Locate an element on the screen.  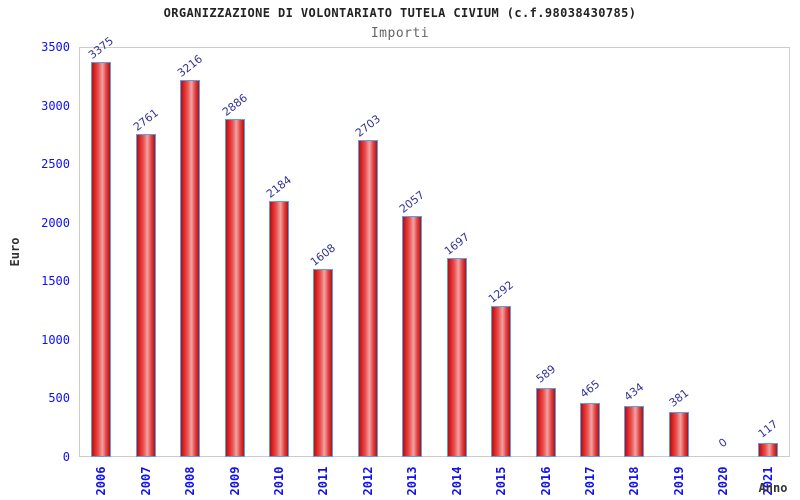
x-tick-label: 2020 is located at coordinates (723, 481).